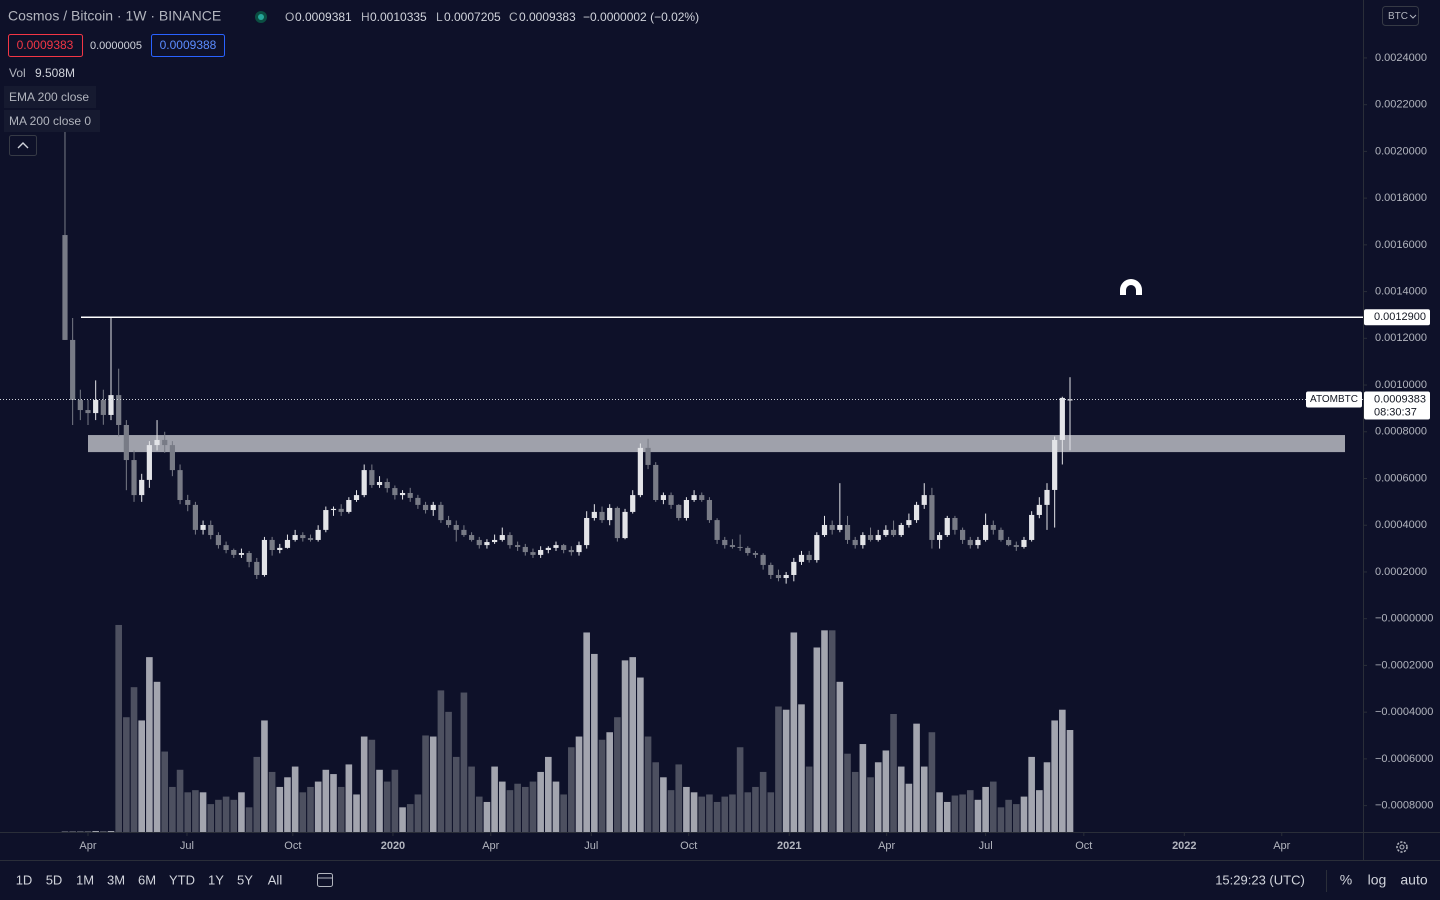 The image size is (1440, 900). I want to click on settings-icon, so click(1402, 847).